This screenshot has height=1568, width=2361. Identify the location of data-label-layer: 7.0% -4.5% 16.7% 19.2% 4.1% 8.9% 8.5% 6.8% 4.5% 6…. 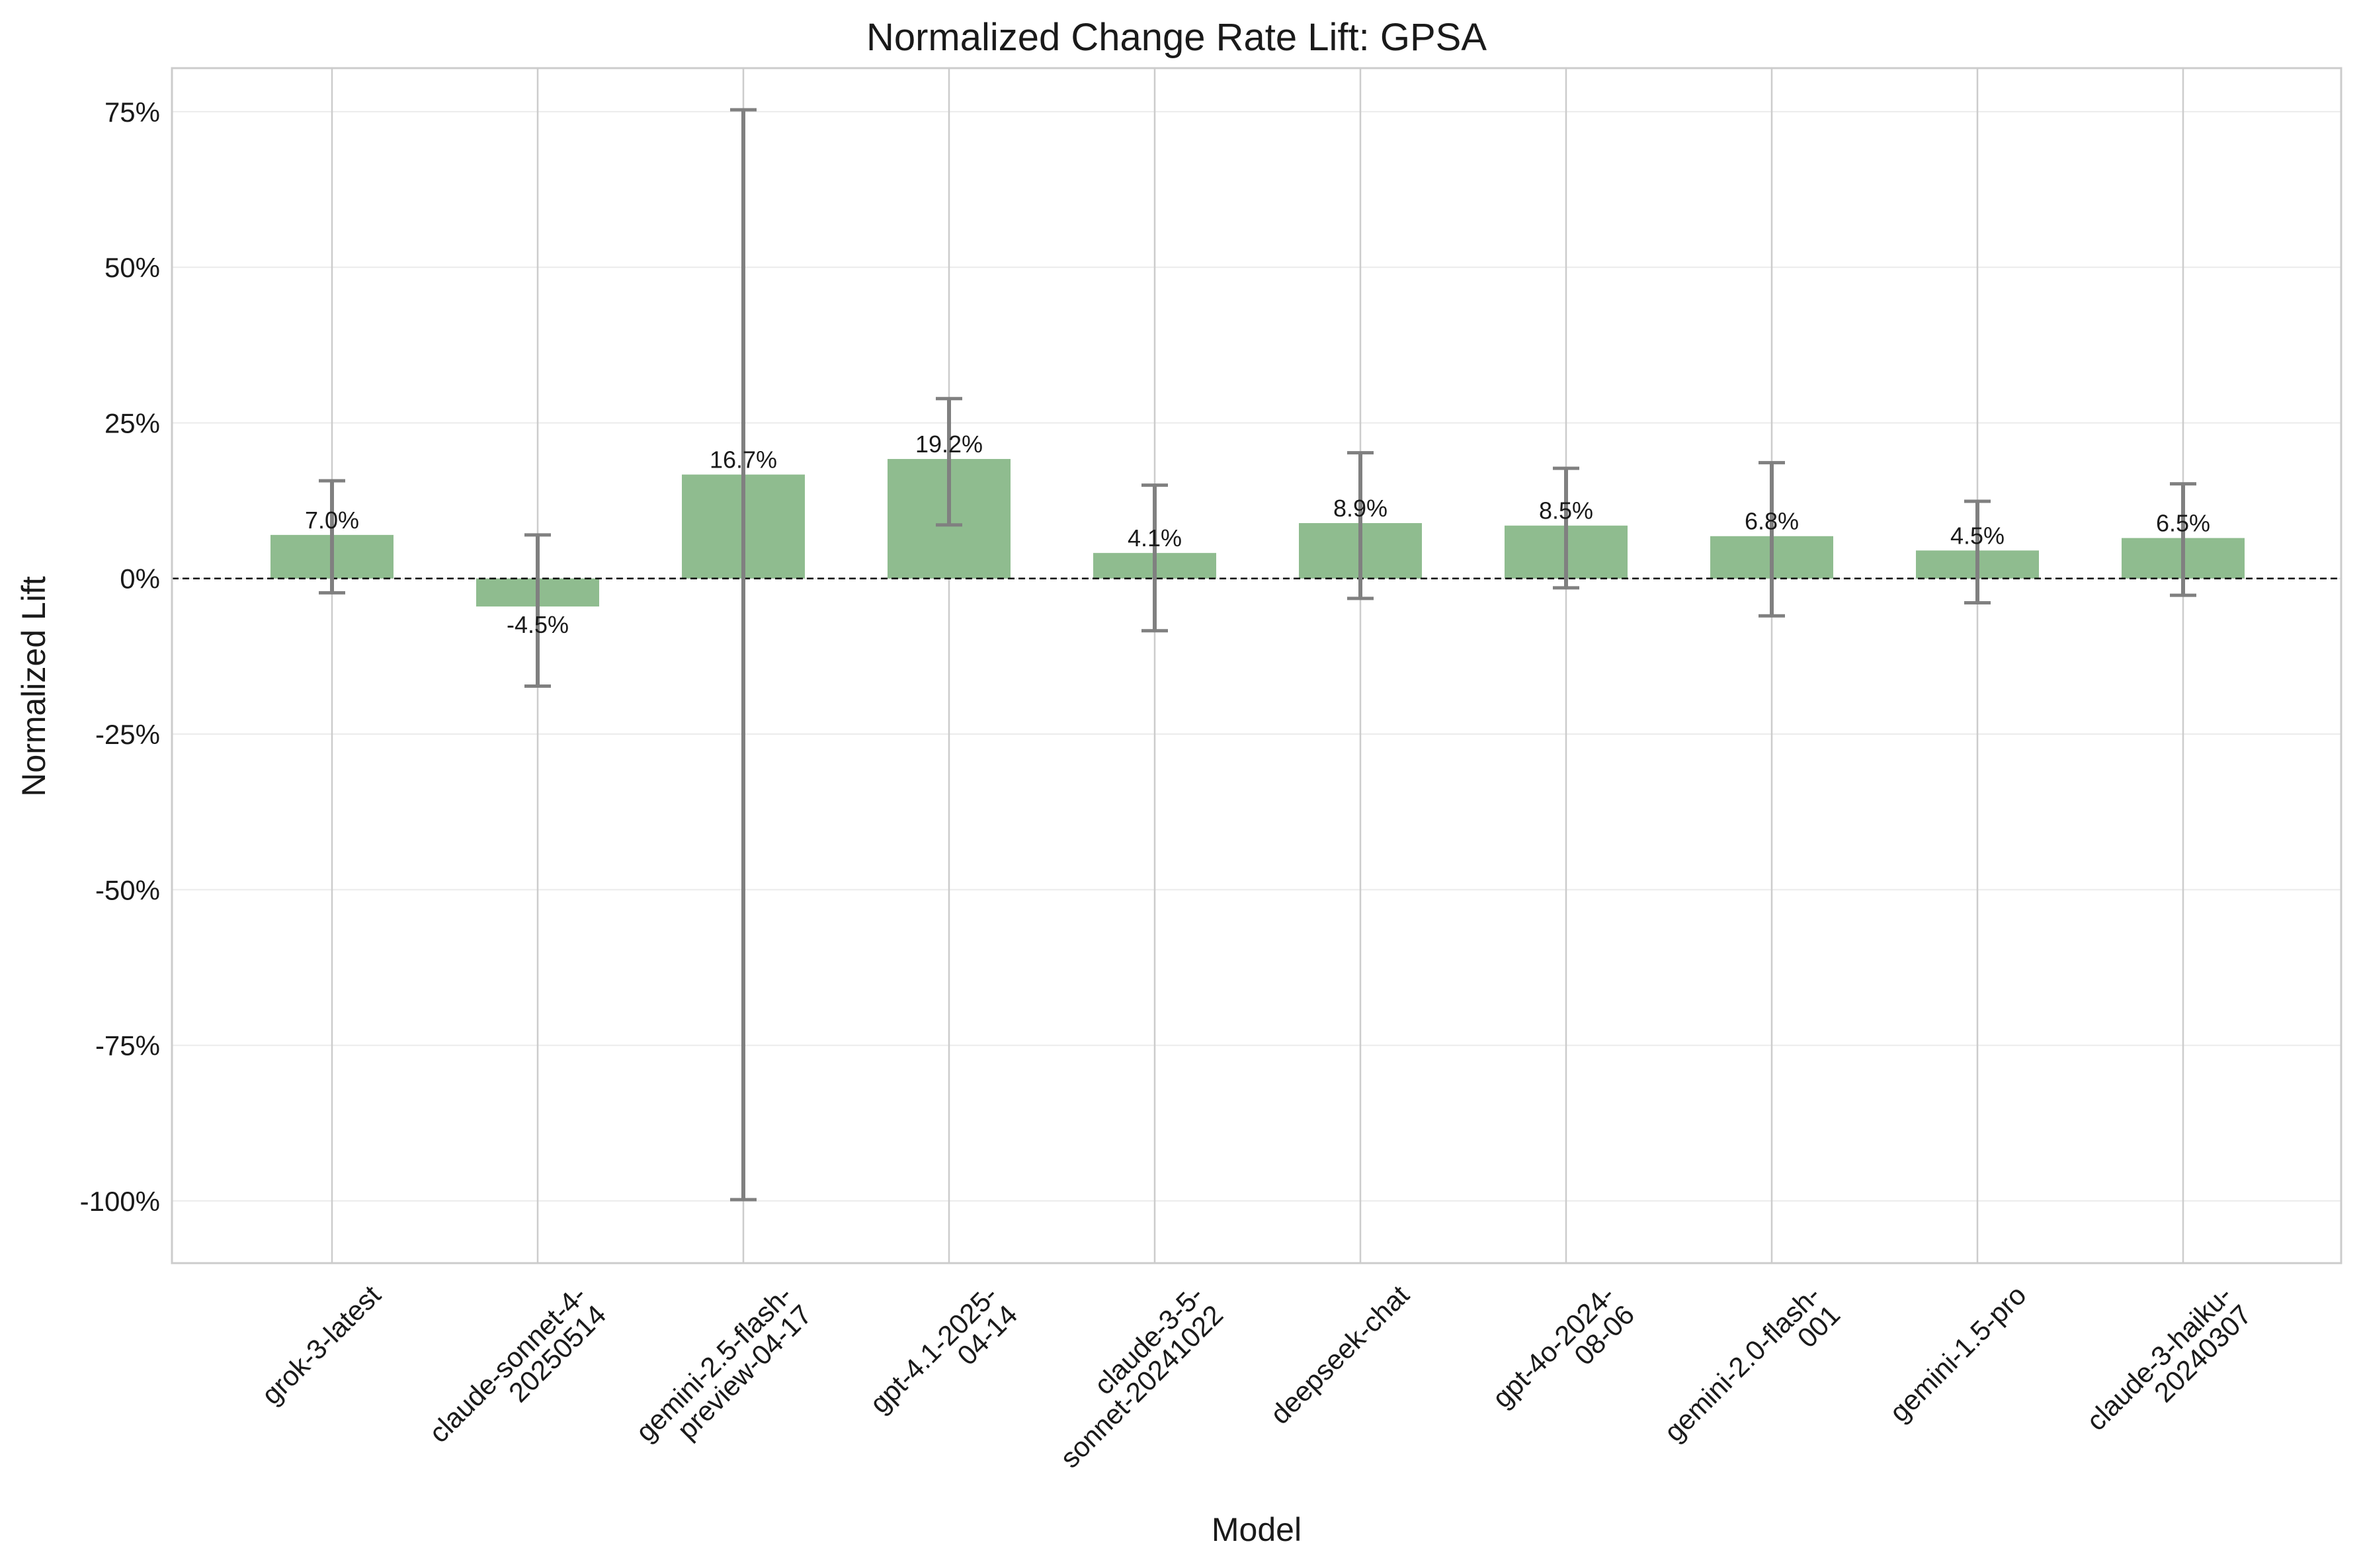
(1257, 534).